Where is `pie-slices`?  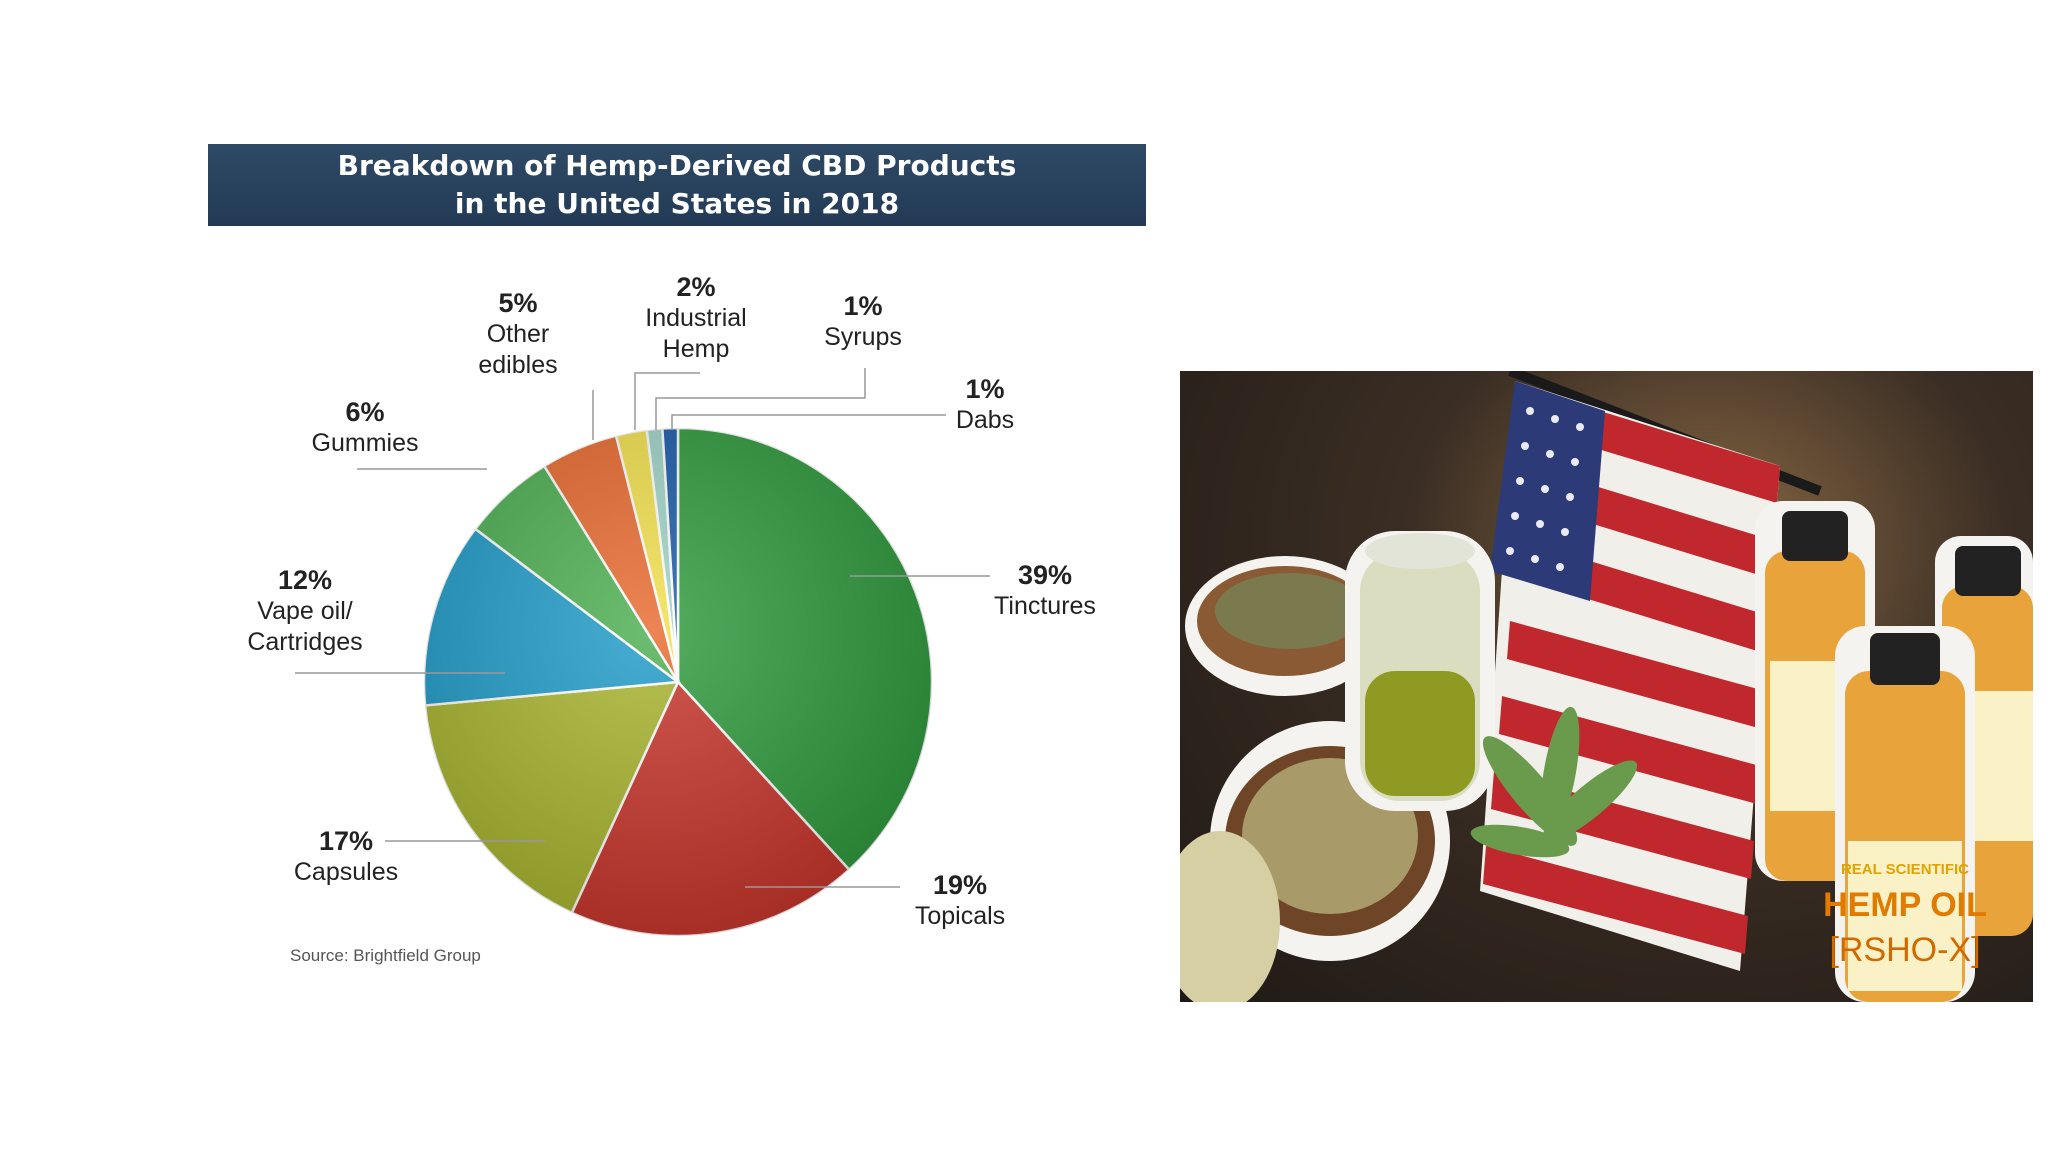
pie-slices is located at coordinates (678, 682).